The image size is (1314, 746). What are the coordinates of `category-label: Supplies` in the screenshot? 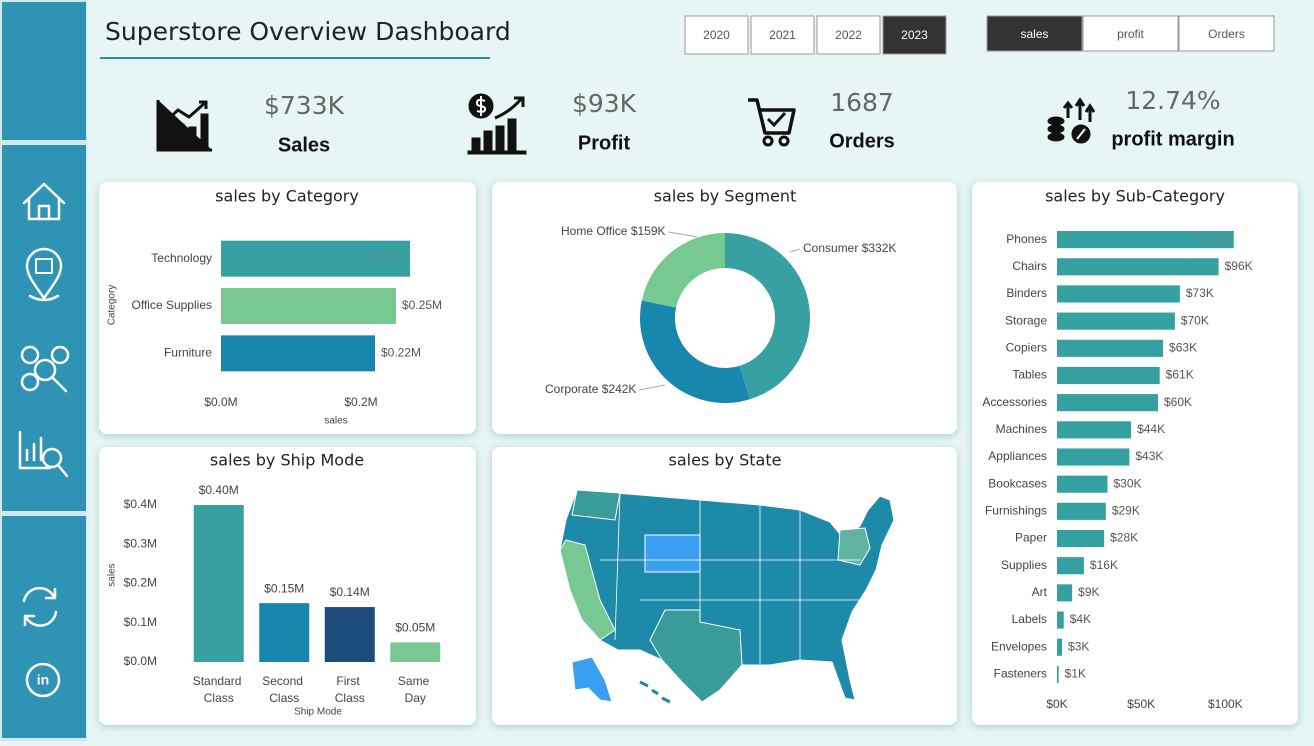 It's located at (1024, 565).